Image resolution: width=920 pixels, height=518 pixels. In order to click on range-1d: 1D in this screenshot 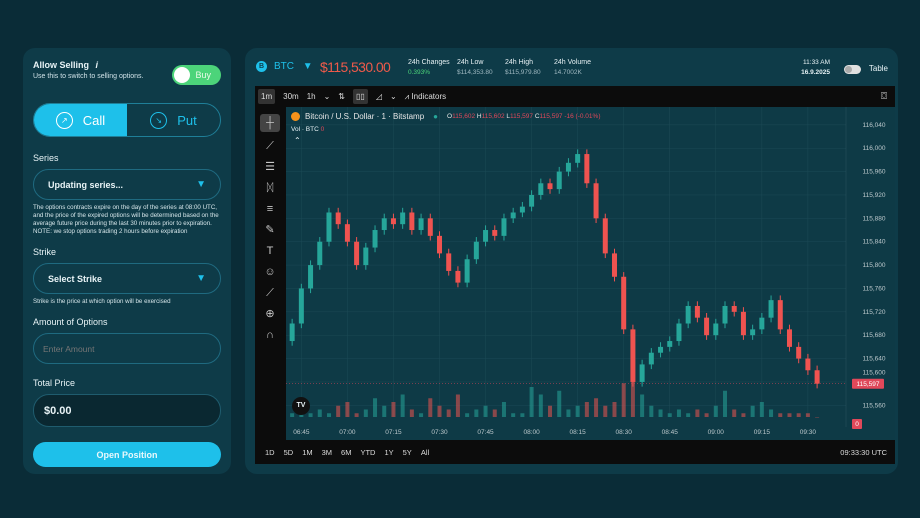, I will do `click(270, 452)`.